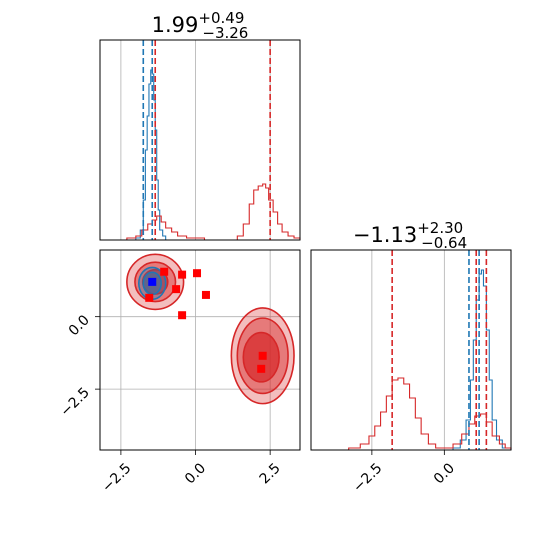  What do you see at coordinates (200, 140) in the screenshot?
I see `marginal-histogram-x` at bounding box center [200, 140].